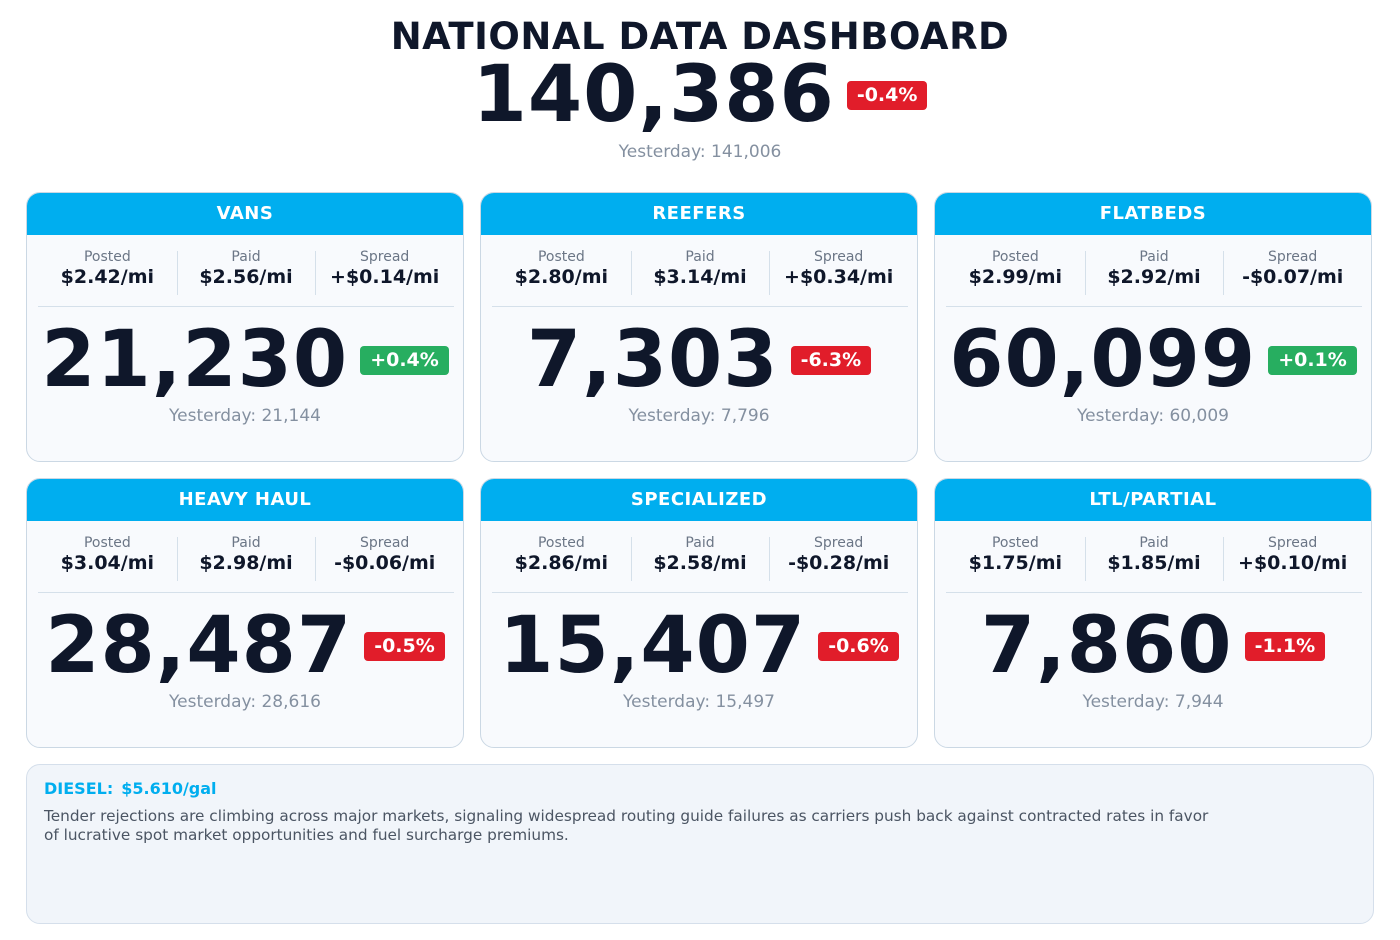  I want to click on card-main: 28,487 -0.5%, so click(245, 646).